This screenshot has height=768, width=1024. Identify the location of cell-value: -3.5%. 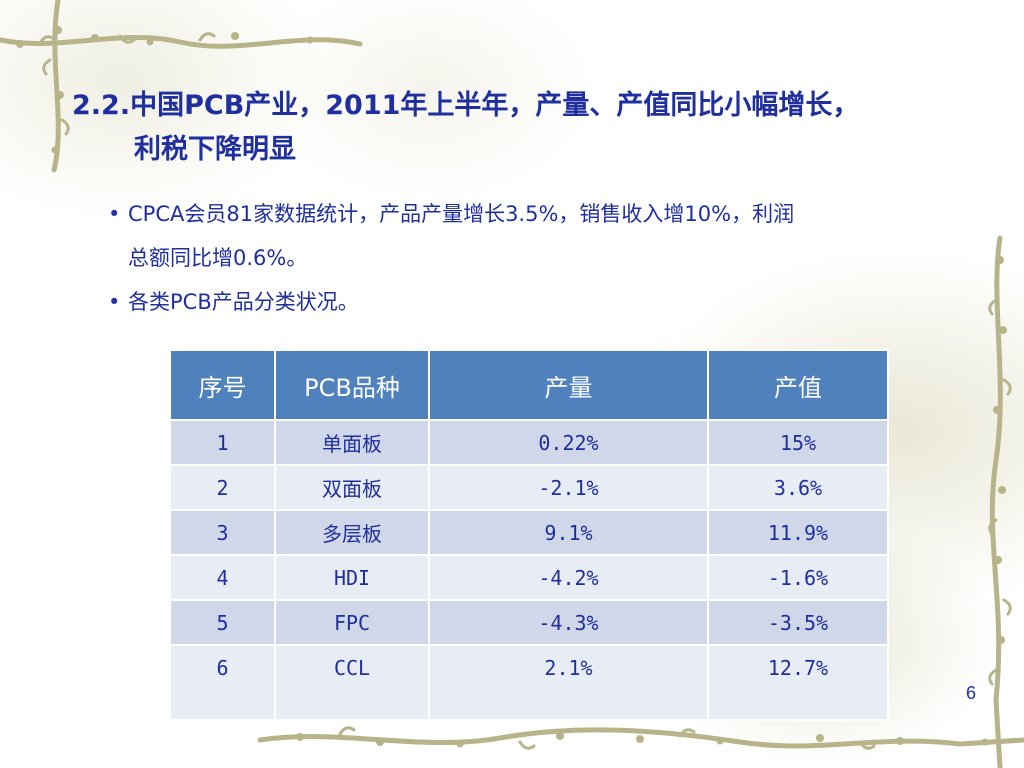
(798, 622).